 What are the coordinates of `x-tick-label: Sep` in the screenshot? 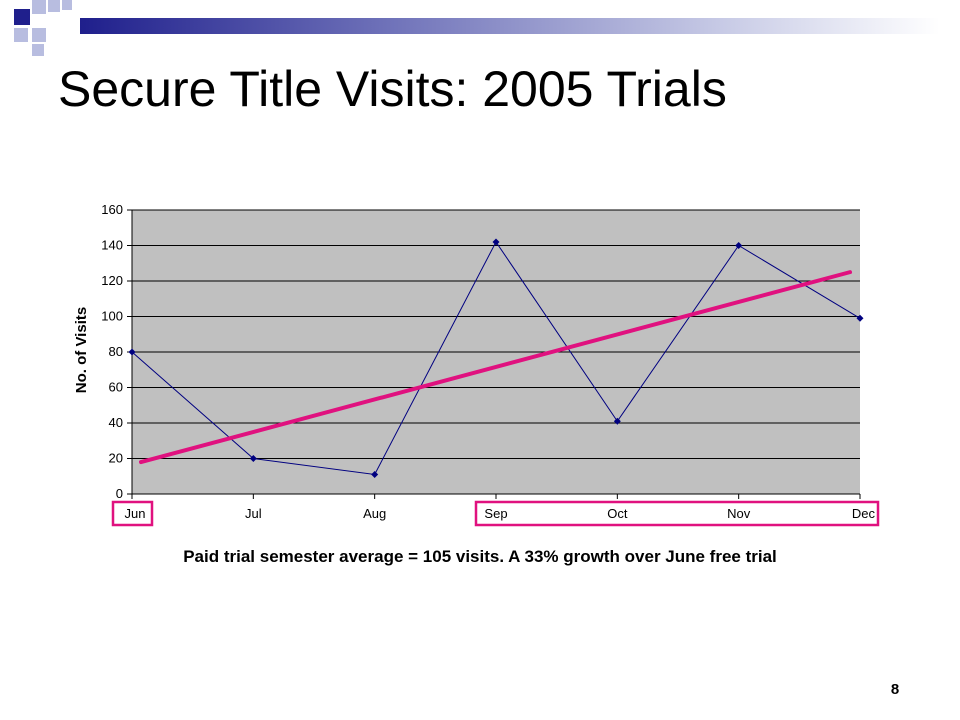 It's located at (495, 513).